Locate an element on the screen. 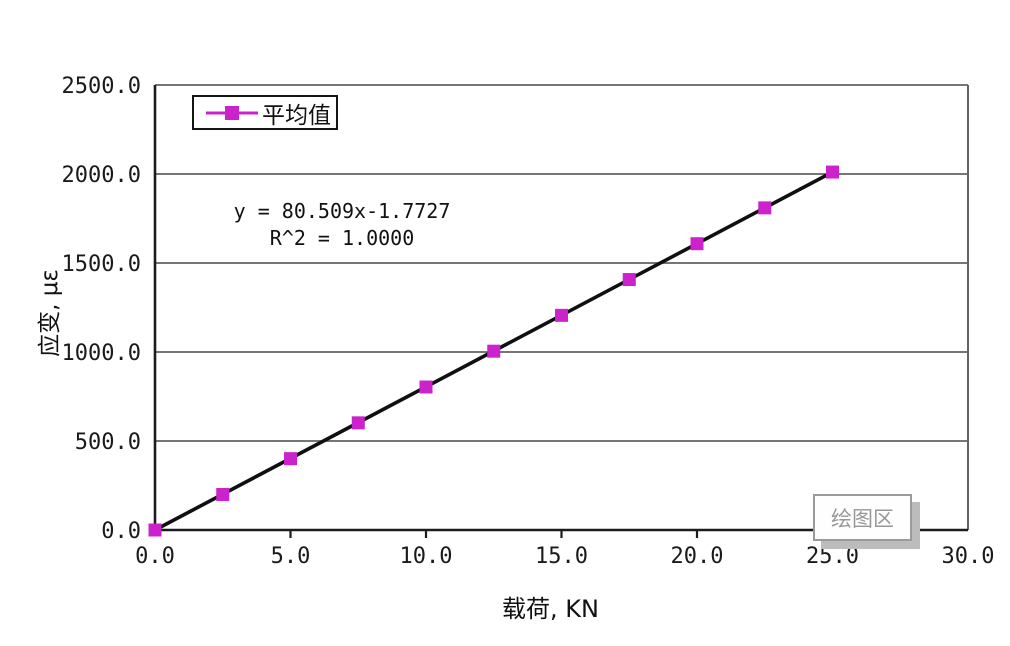  plot-area-tooltip: 绘图区 is located at coordinates (862, 517).